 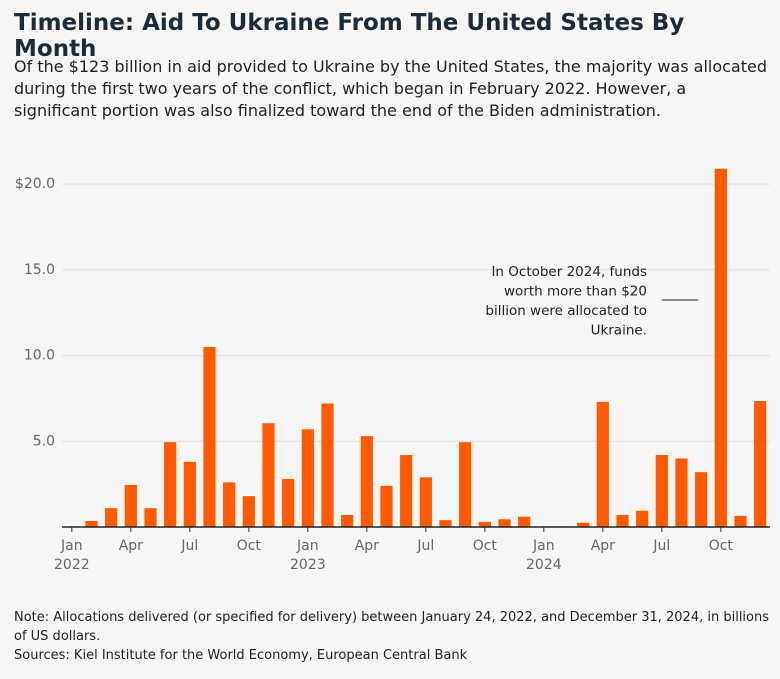 What do you see at coordinates (566, 311) in the screenshot?
I see `annotation: billion were allocated to` at bounding box center [566, 311].